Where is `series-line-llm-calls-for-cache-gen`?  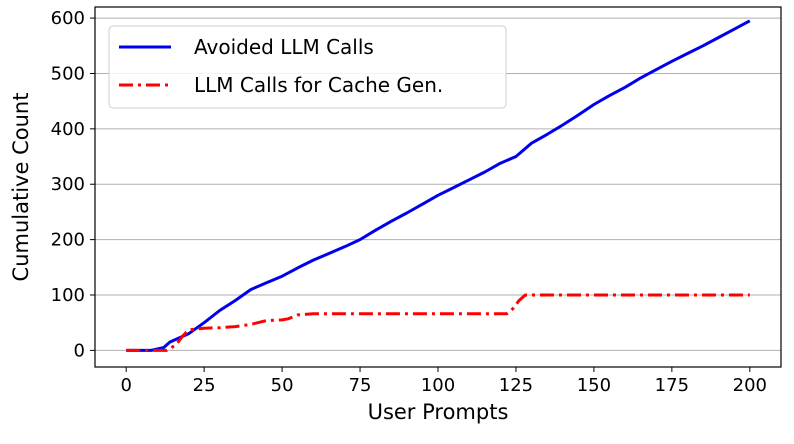 series-line-llm-calls-for-cache-gen is located at coordinates (438, 322).